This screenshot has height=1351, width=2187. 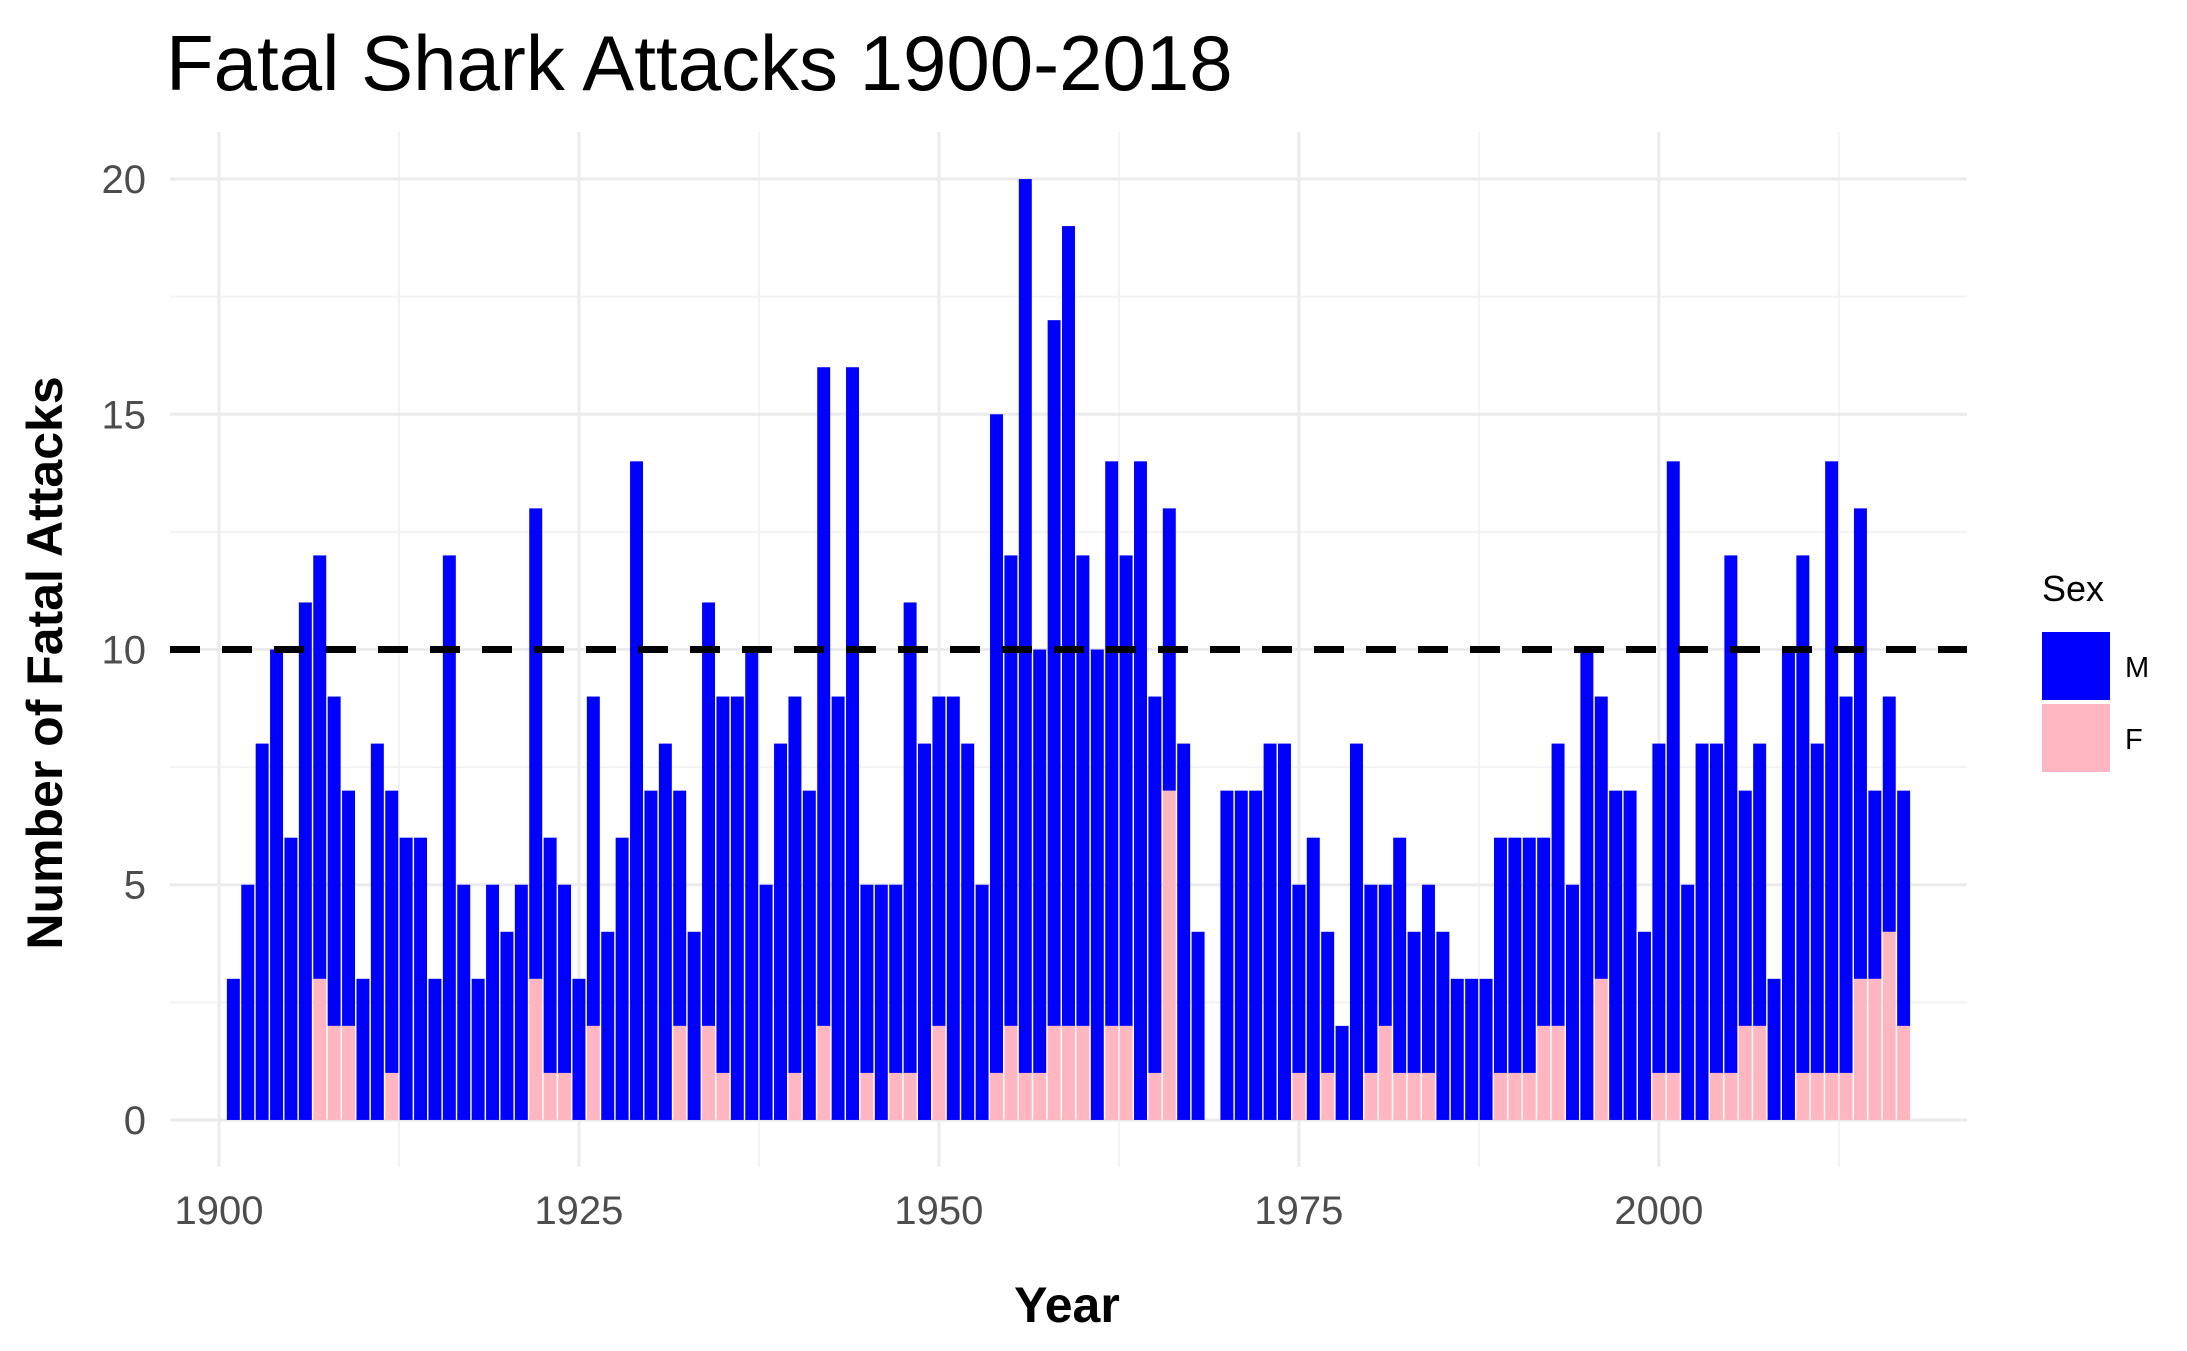 What do you see at coordinates (1745, 1072) in the screenshot?
I see `bar-f-2006` at bounding box center [1745, 1072].